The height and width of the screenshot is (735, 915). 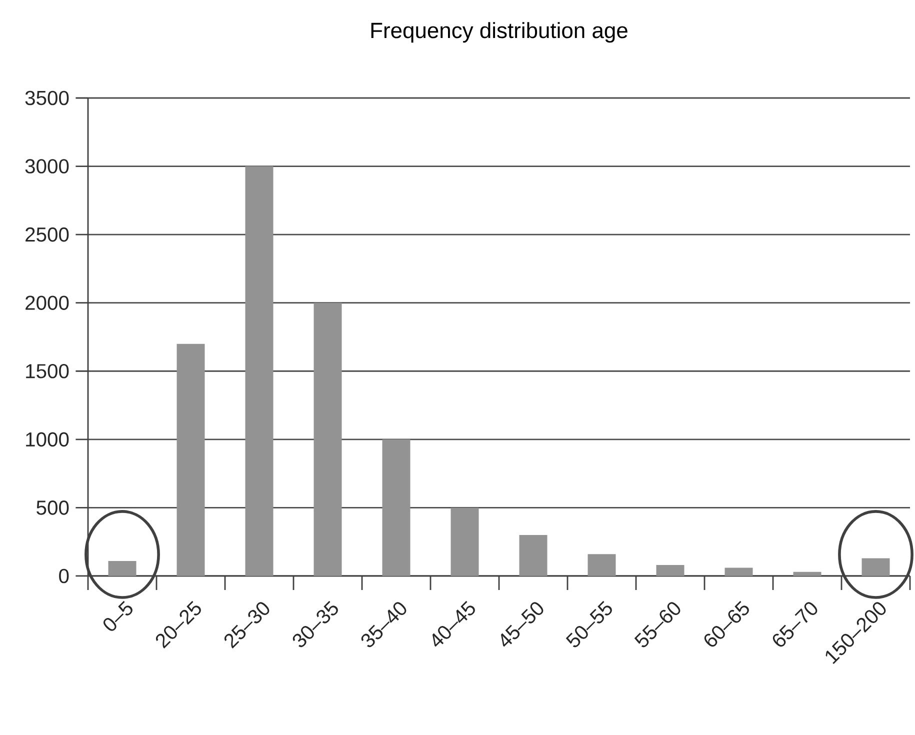 I want to click on y-tick-label: 2000, so click(x=47, y=303).